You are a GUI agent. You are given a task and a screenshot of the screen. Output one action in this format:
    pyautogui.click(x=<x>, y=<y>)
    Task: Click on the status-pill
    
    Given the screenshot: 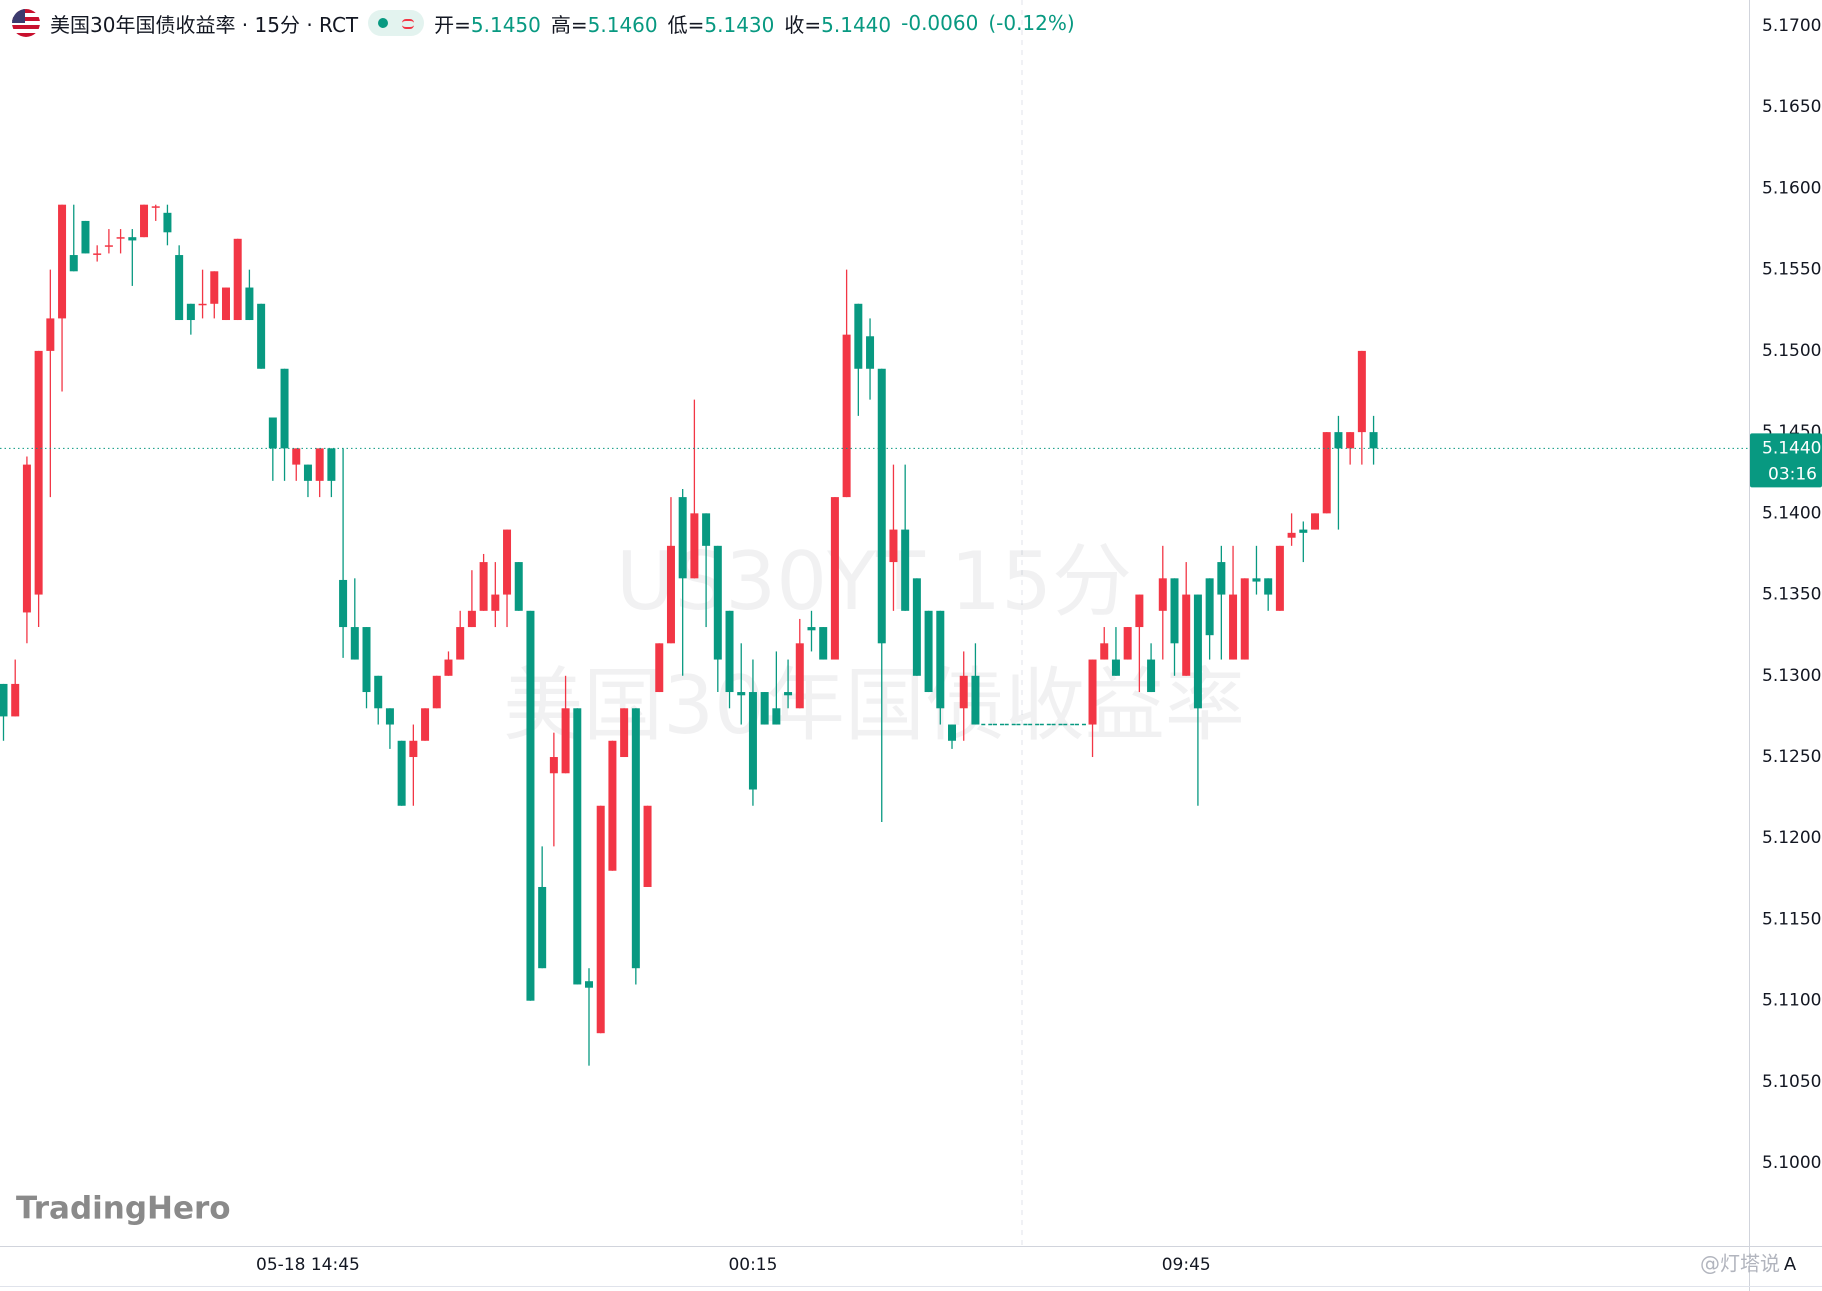 What is the action you would take?
    pyautogui.click(x=396, y=23)
    